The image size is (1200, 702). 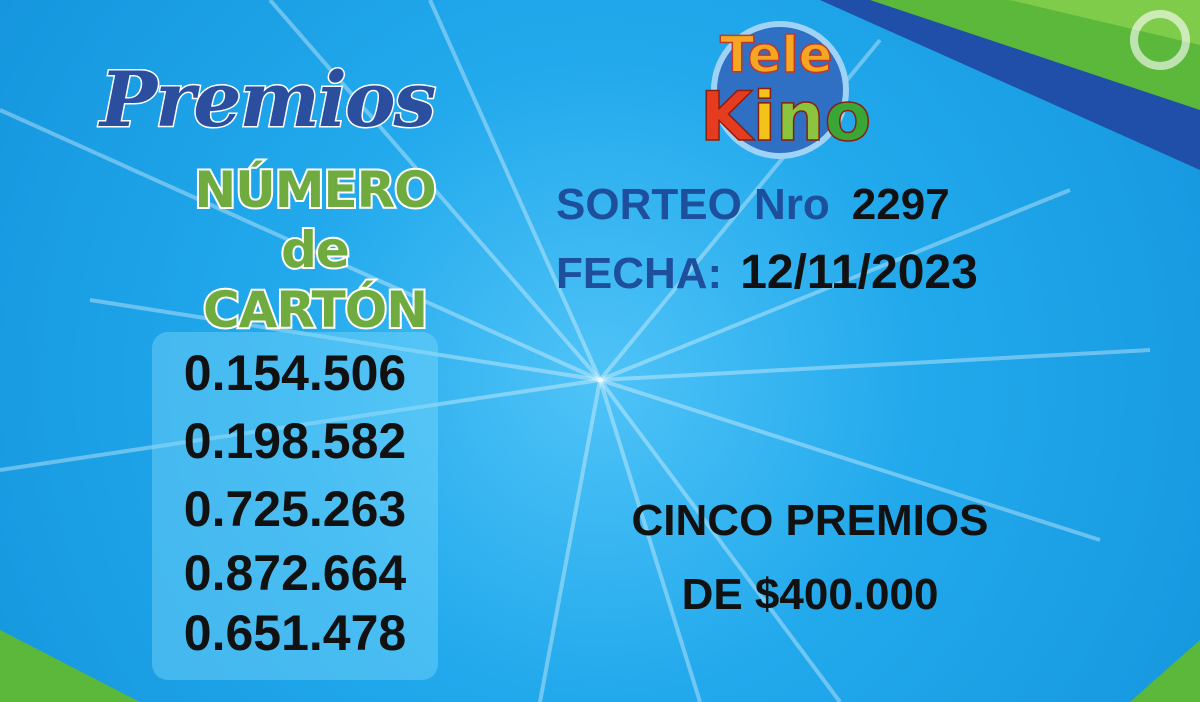 I want to click on numbers-panel, so click(x=295, y=506).